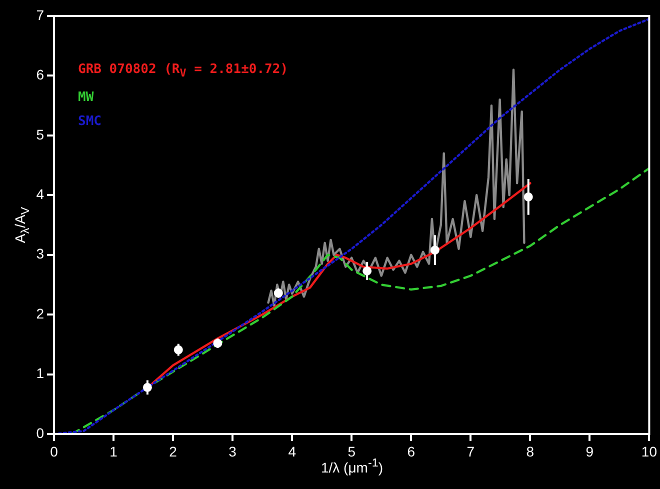 The height and width of the screenshot is (489, 660). Describe the element at coordinates (183, 71) in the screenshot. I see `text: GRB 070802 (R$_{V}$ = 2.81±0.72)` at that location.